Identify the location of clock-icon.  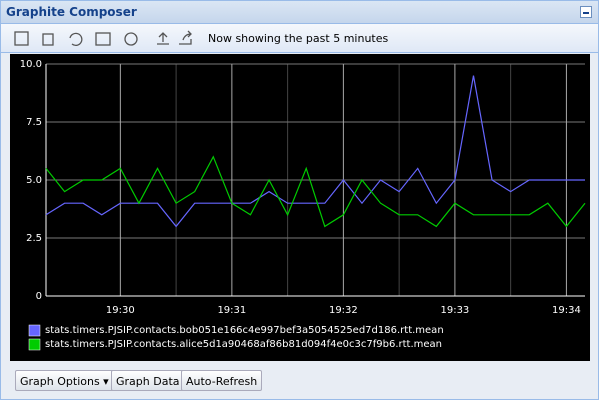
(131, 39).